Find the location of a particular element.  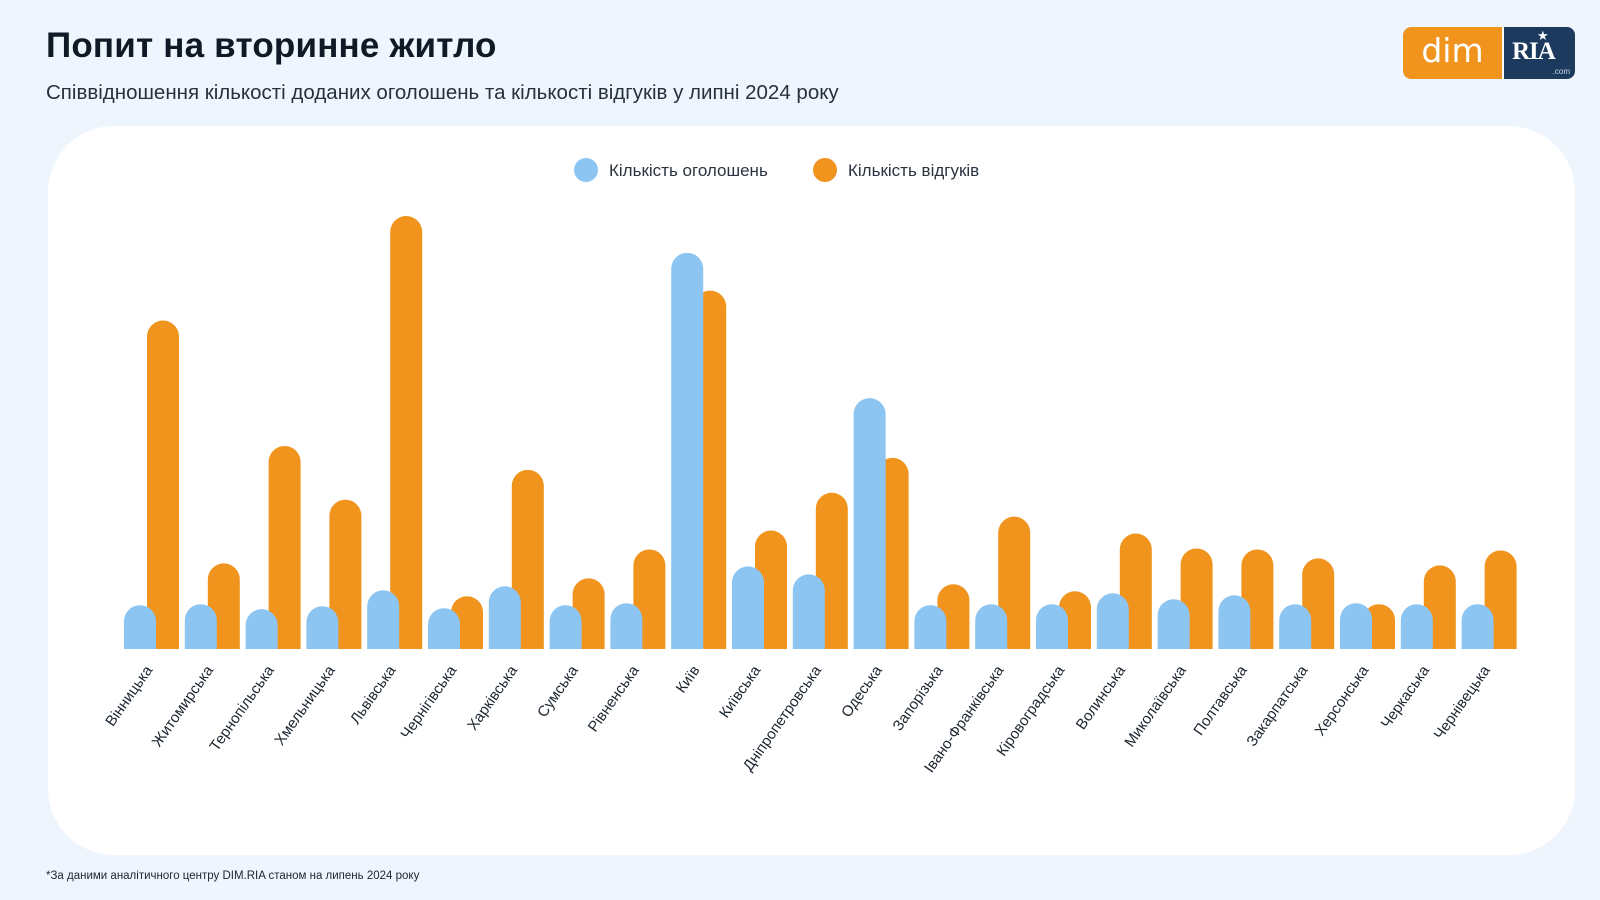

category-label-cat-1: Вінницька is located at coordinates (129, 696).